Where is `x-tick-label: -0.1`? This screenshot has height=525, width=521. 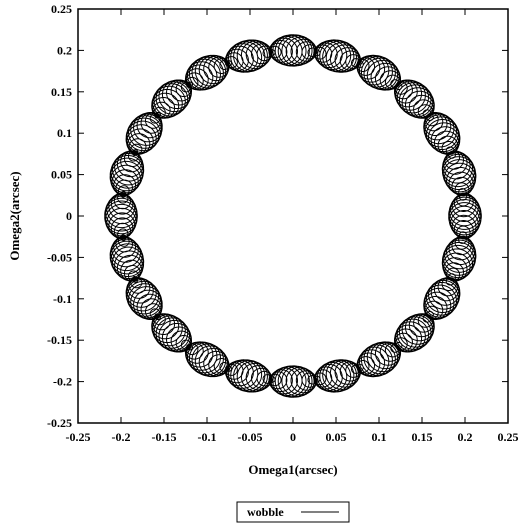 x-tick-label: -0.1 is located at coordinates (207, 437).